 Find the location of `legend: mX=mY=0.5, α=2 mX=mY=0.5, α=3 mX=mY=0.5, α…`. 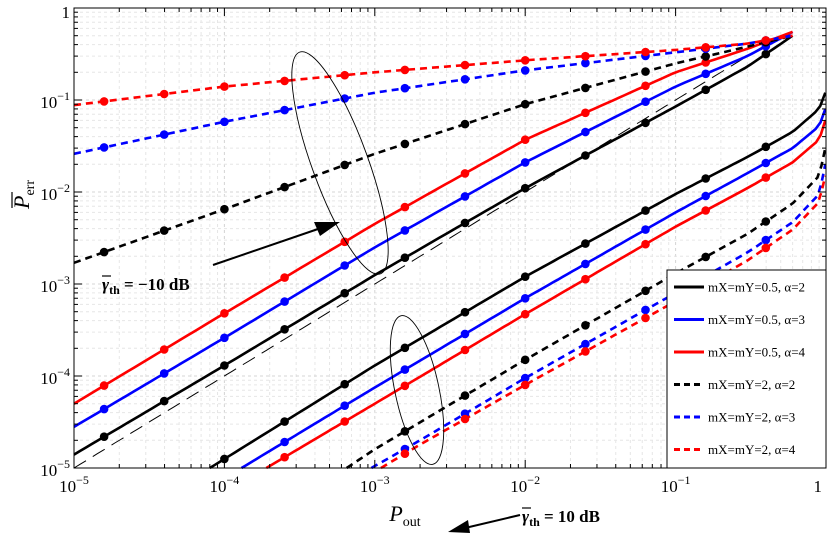

legend: mX=mY=0.5, α=2 mX=mY=0.5, α=3 mX=mY=0.5, α… is located at coordinates (746, 369).